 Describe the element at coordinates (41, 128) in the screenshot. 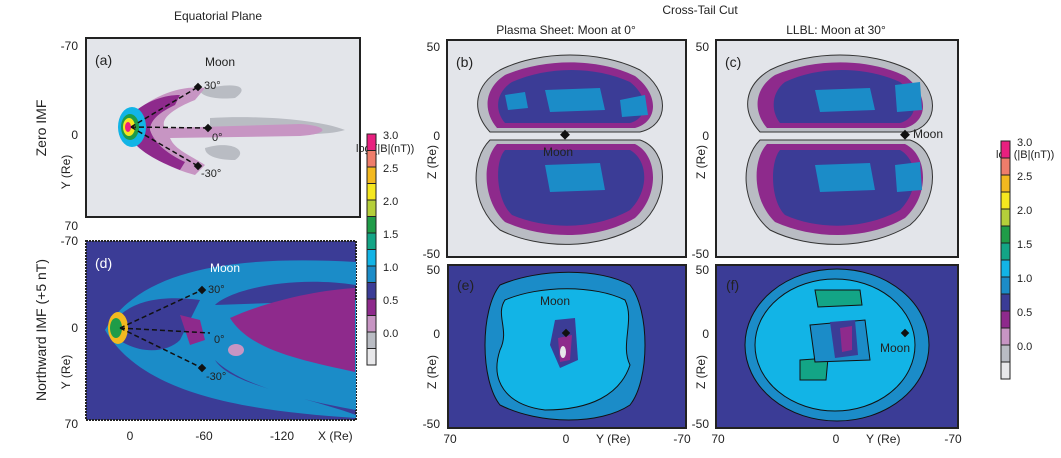

I see `row-label-zero-imf: Zero IMF` at that location.